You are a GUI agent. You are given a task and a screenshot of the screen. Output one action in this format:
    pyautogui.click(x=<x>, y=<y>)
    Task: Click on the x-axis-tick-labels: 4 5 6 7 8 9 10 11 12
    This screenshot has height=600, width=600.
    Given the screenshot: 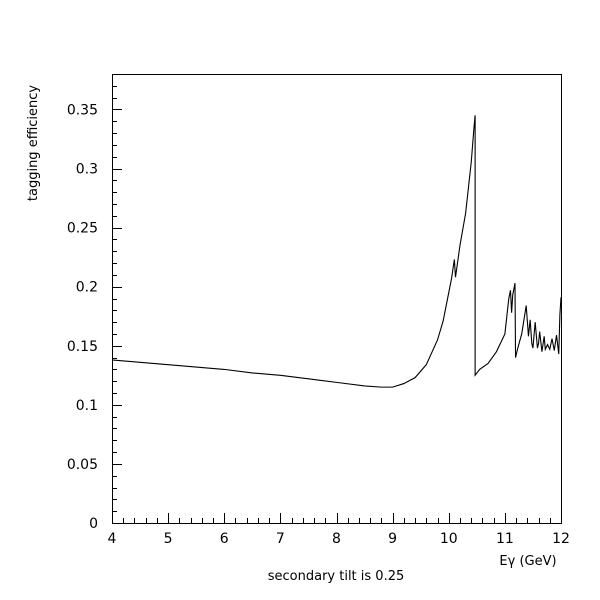 What is the action you would take?
    pyautogui.click(x=339, y=539)
    